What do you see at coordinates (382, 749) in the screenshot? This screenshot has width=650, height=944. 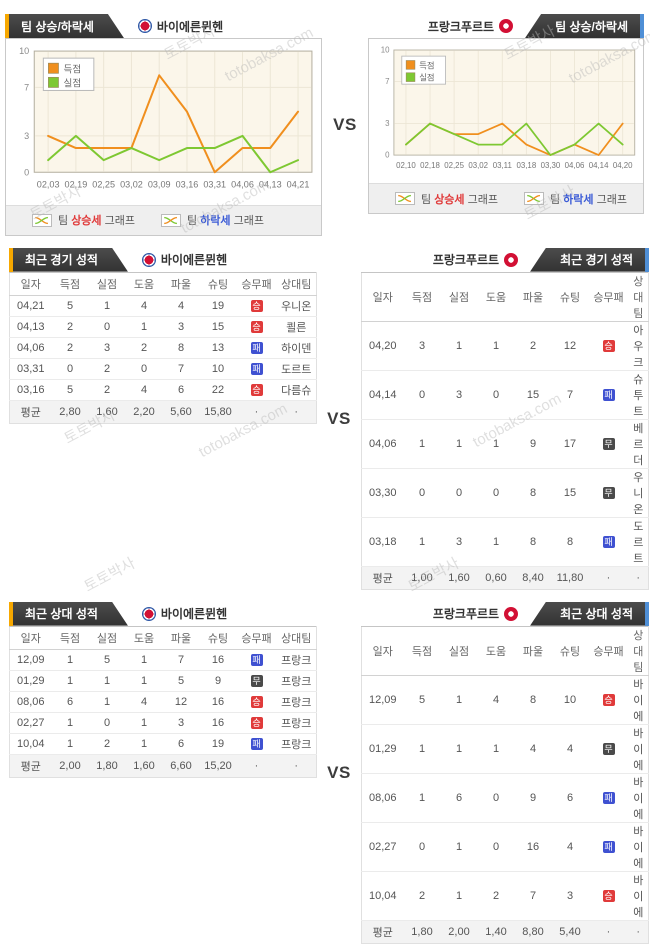 I see `table-cell: 01,29` at bounding box center [382, 749].